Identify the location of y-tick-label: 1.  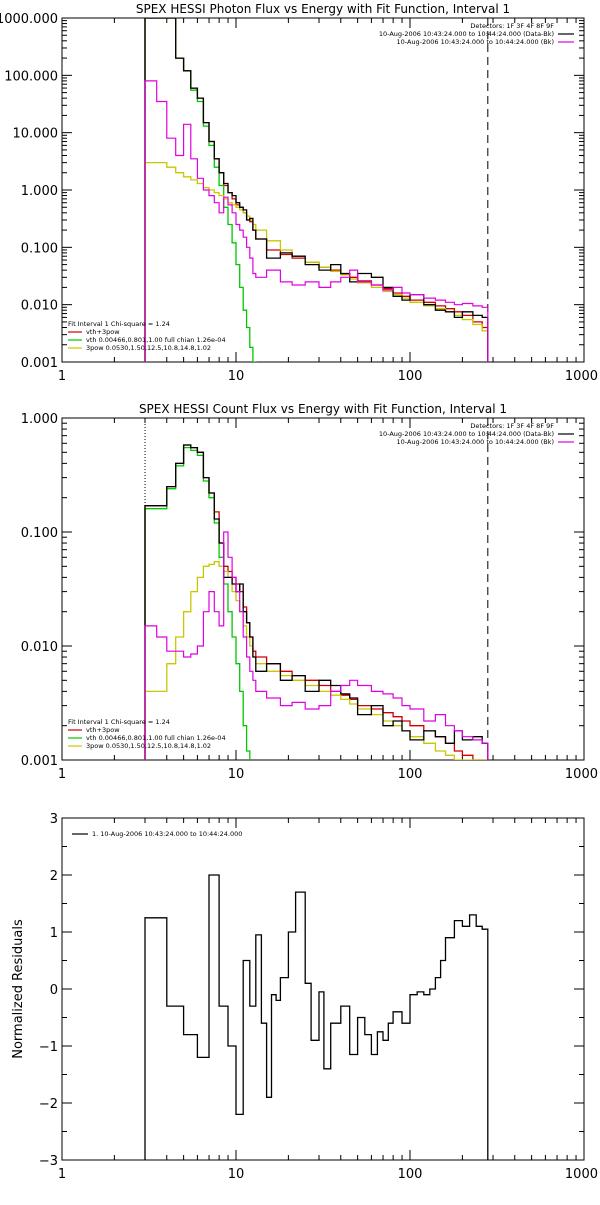
(54, 933).